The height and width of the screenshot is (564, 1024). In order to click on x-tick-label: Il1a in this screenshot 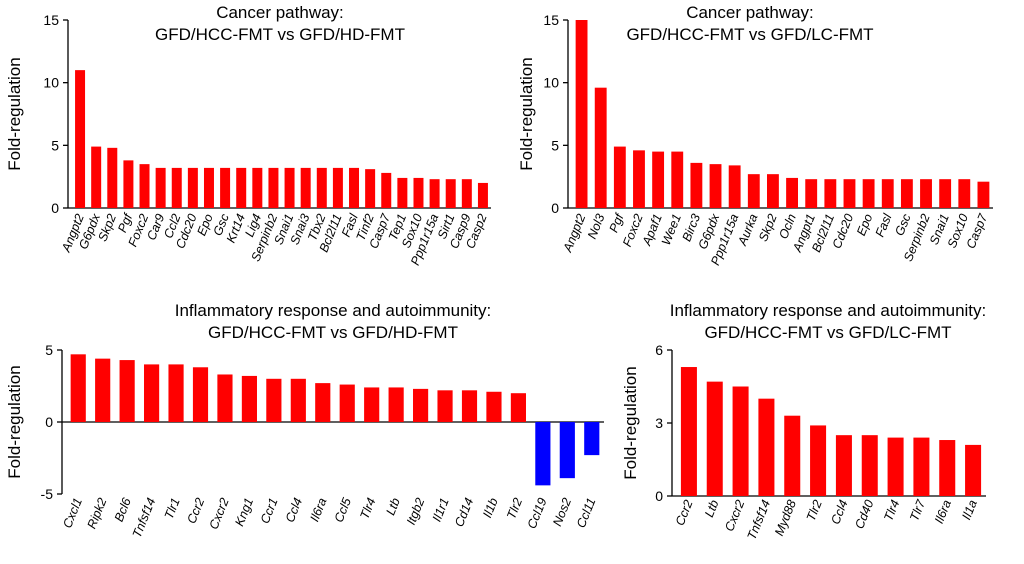, I will do `click(969, 510)`.